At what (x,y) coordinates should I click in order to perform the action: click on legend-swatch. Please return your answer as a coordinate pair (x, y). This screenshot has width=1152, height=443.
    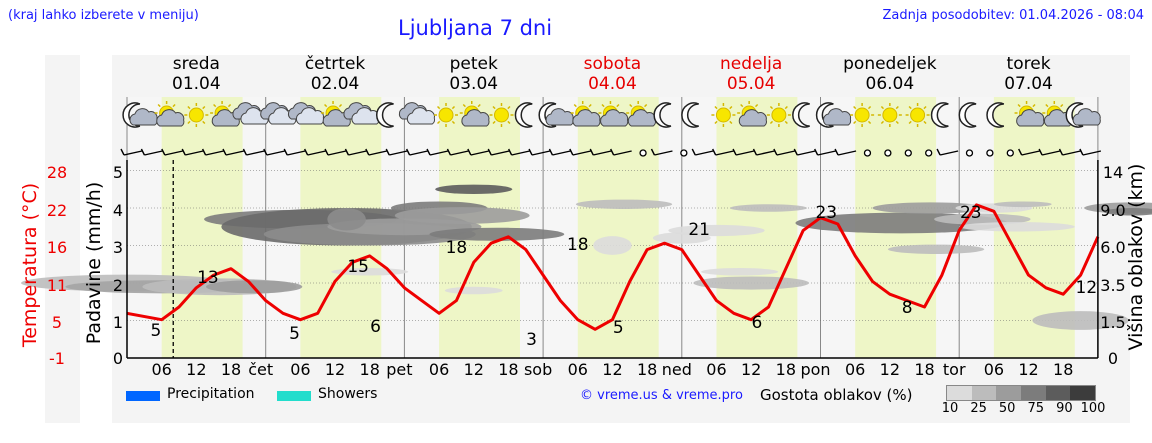
    Looking at the image, I should click on (143, 396).